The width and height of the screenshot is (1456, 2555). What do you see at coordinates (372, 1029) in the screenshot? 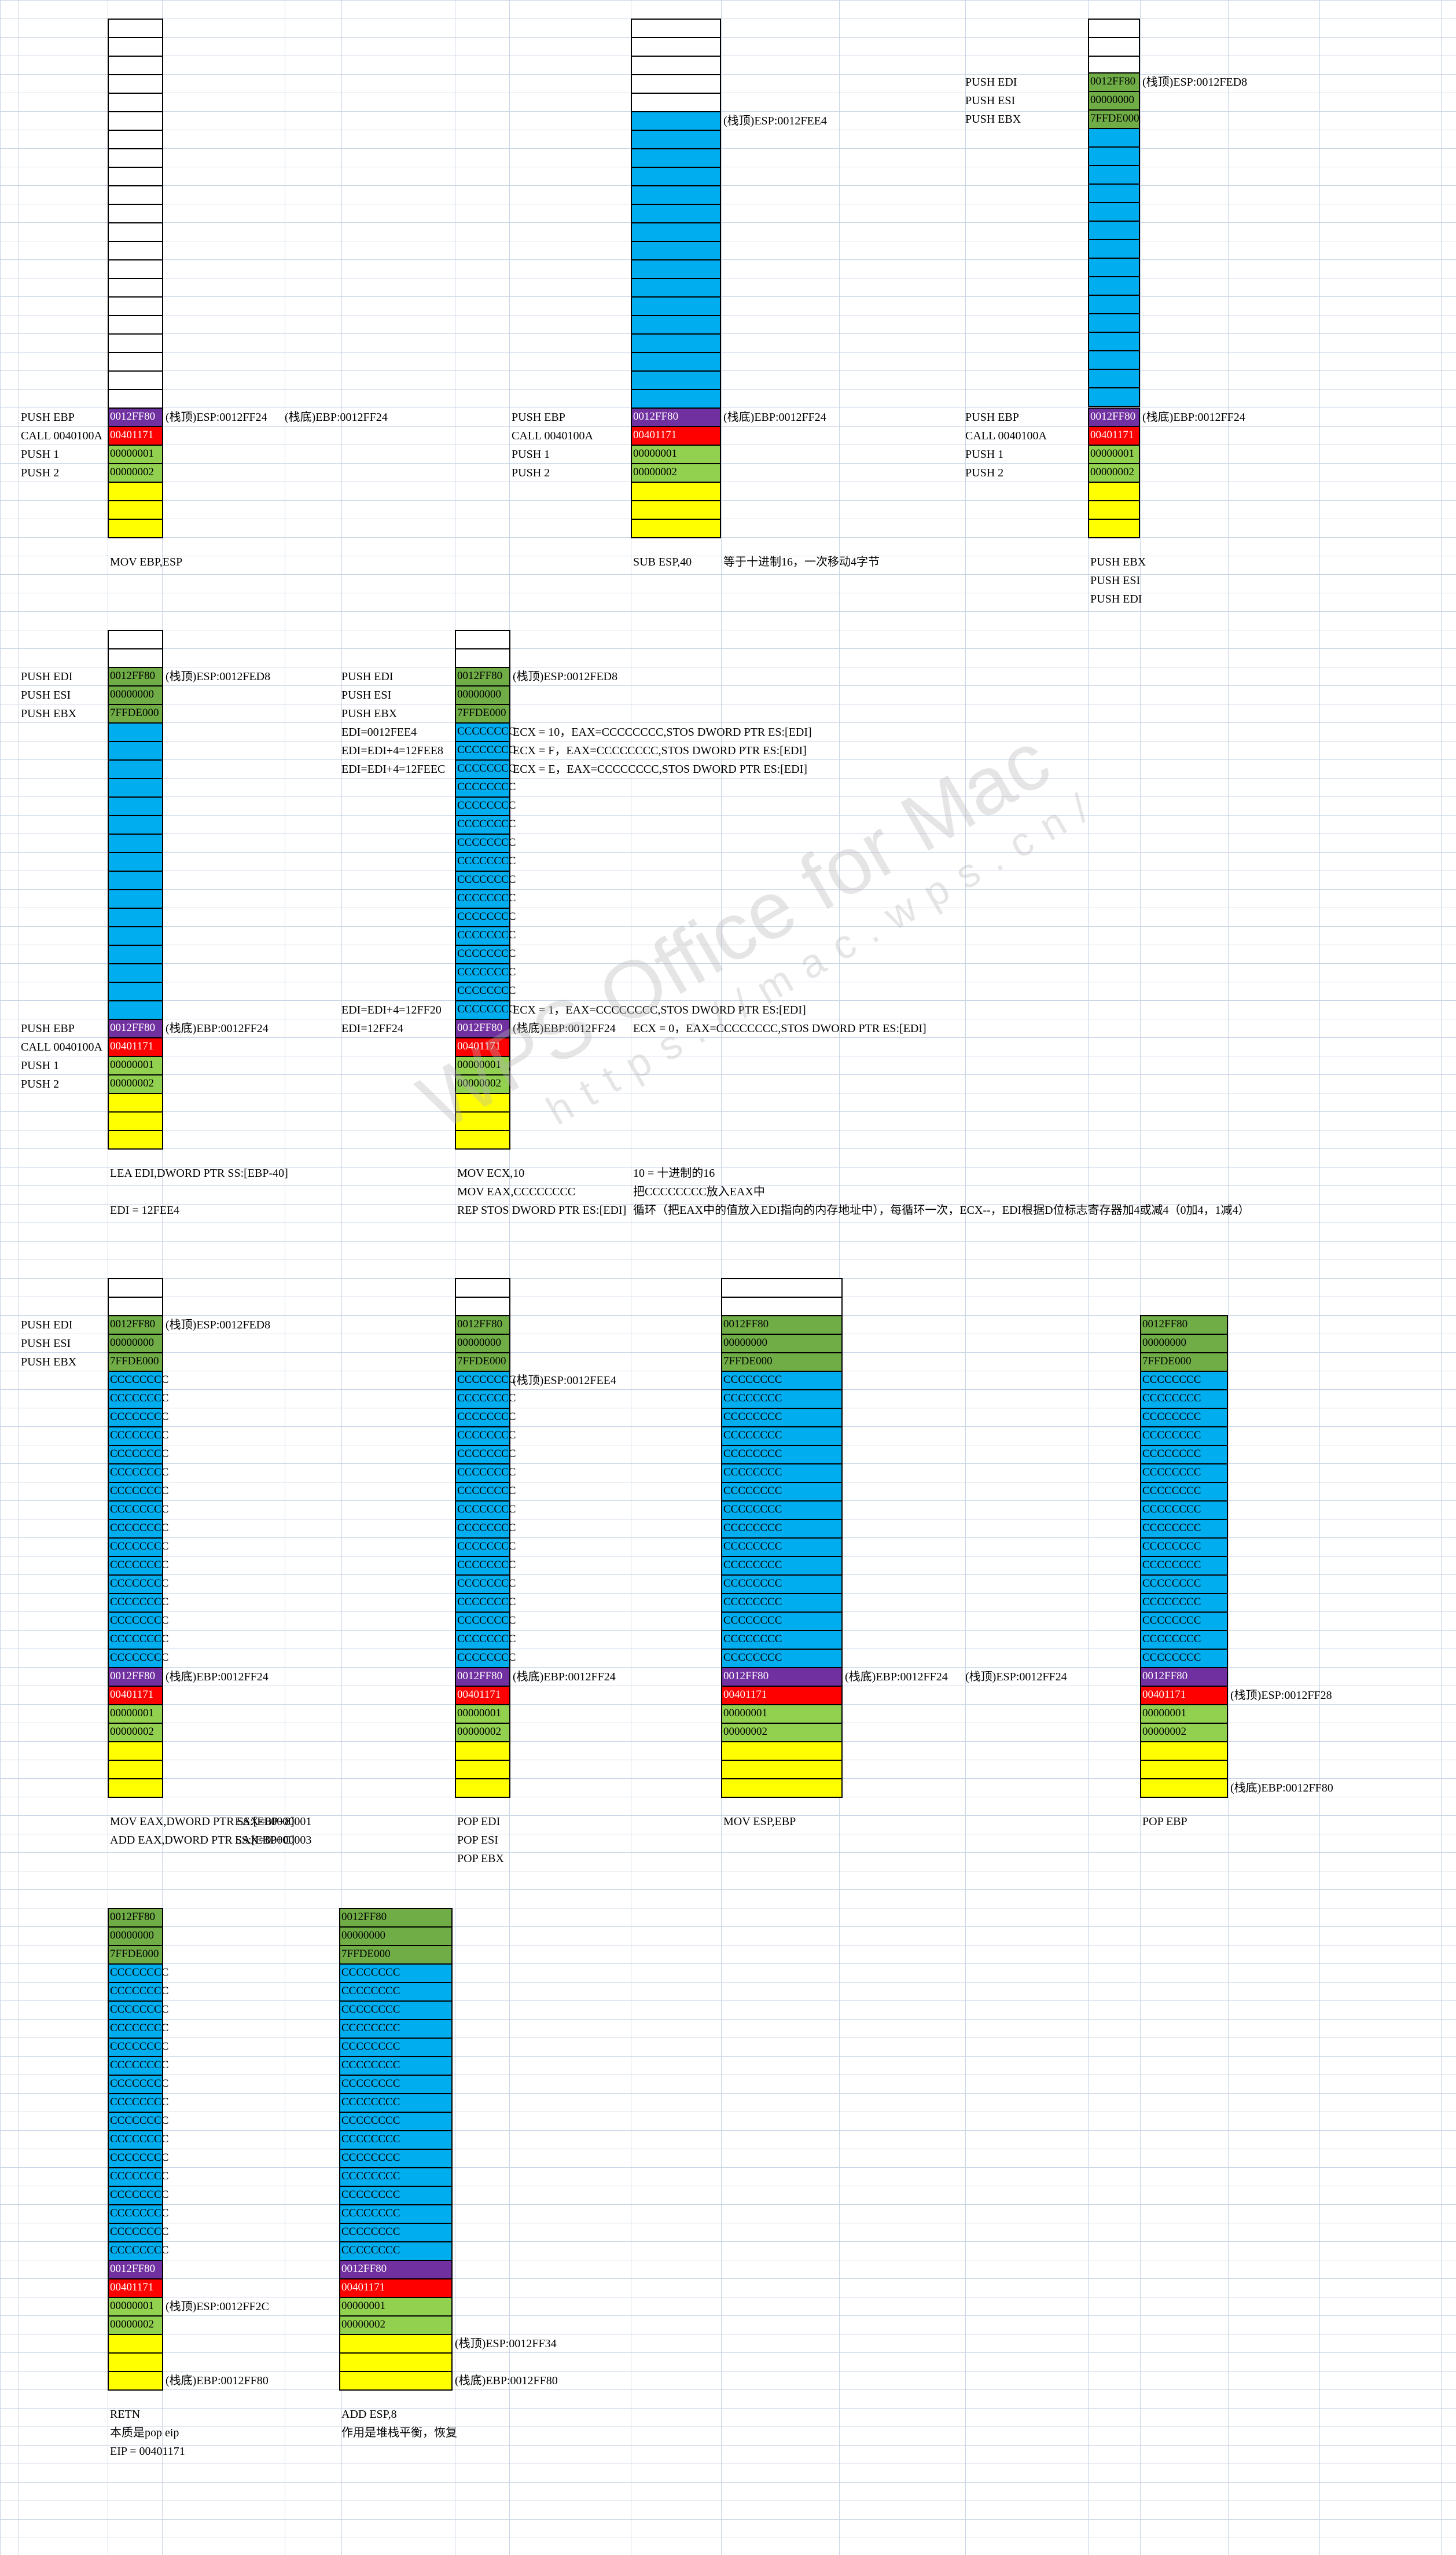
I see `edi-note: EDI=12FF24` at bounding box center [372, 1029].